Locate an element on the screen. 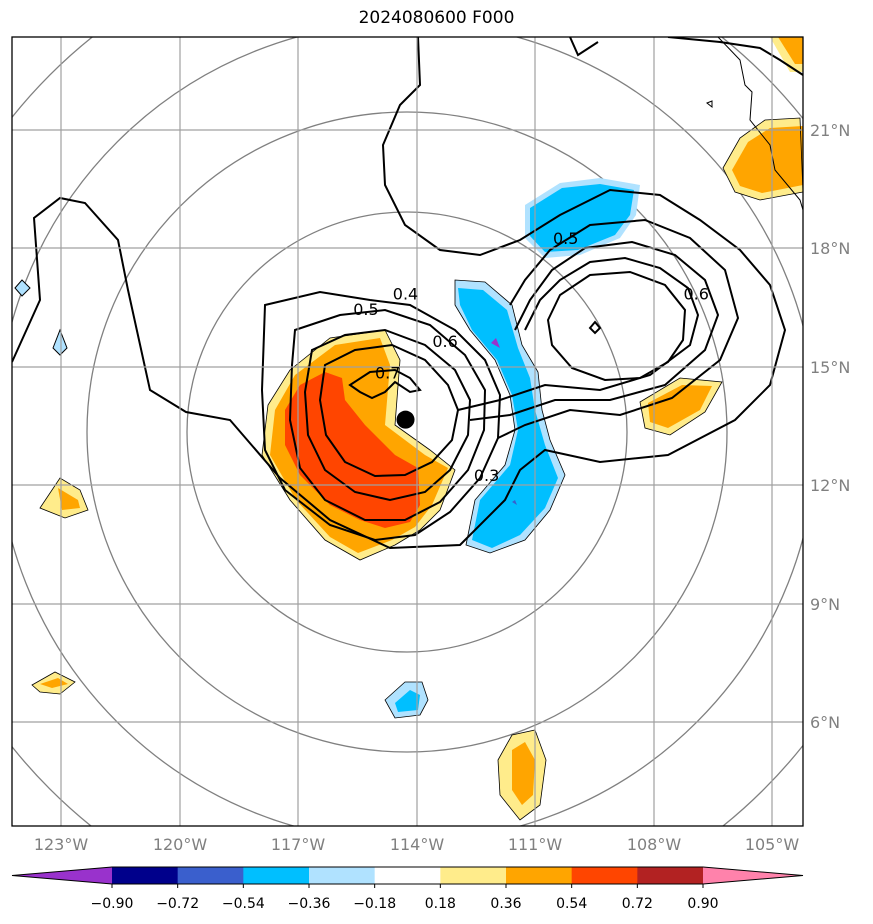 The width and height of the screenshot is (873, 924). lon-tick-label: 117°W is located at coordinates (298, 844).